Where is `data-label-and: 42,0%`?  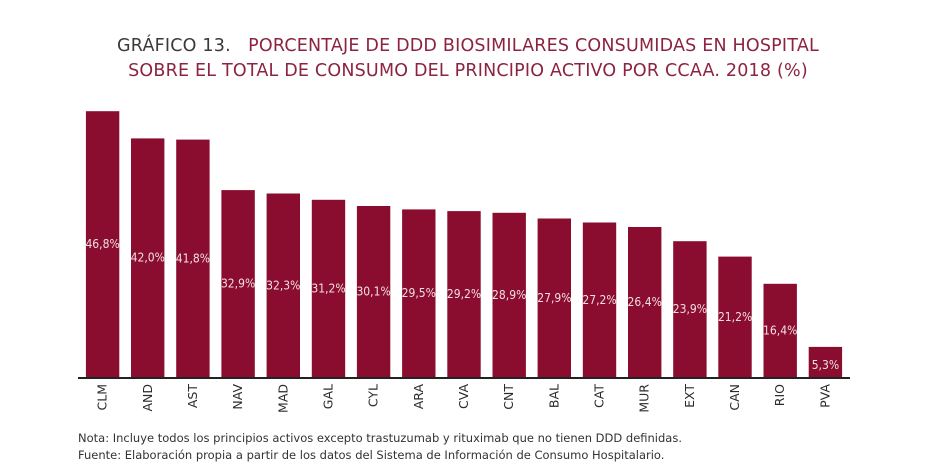 data-label-and: 42,0% is located at coordinates (148, 258).